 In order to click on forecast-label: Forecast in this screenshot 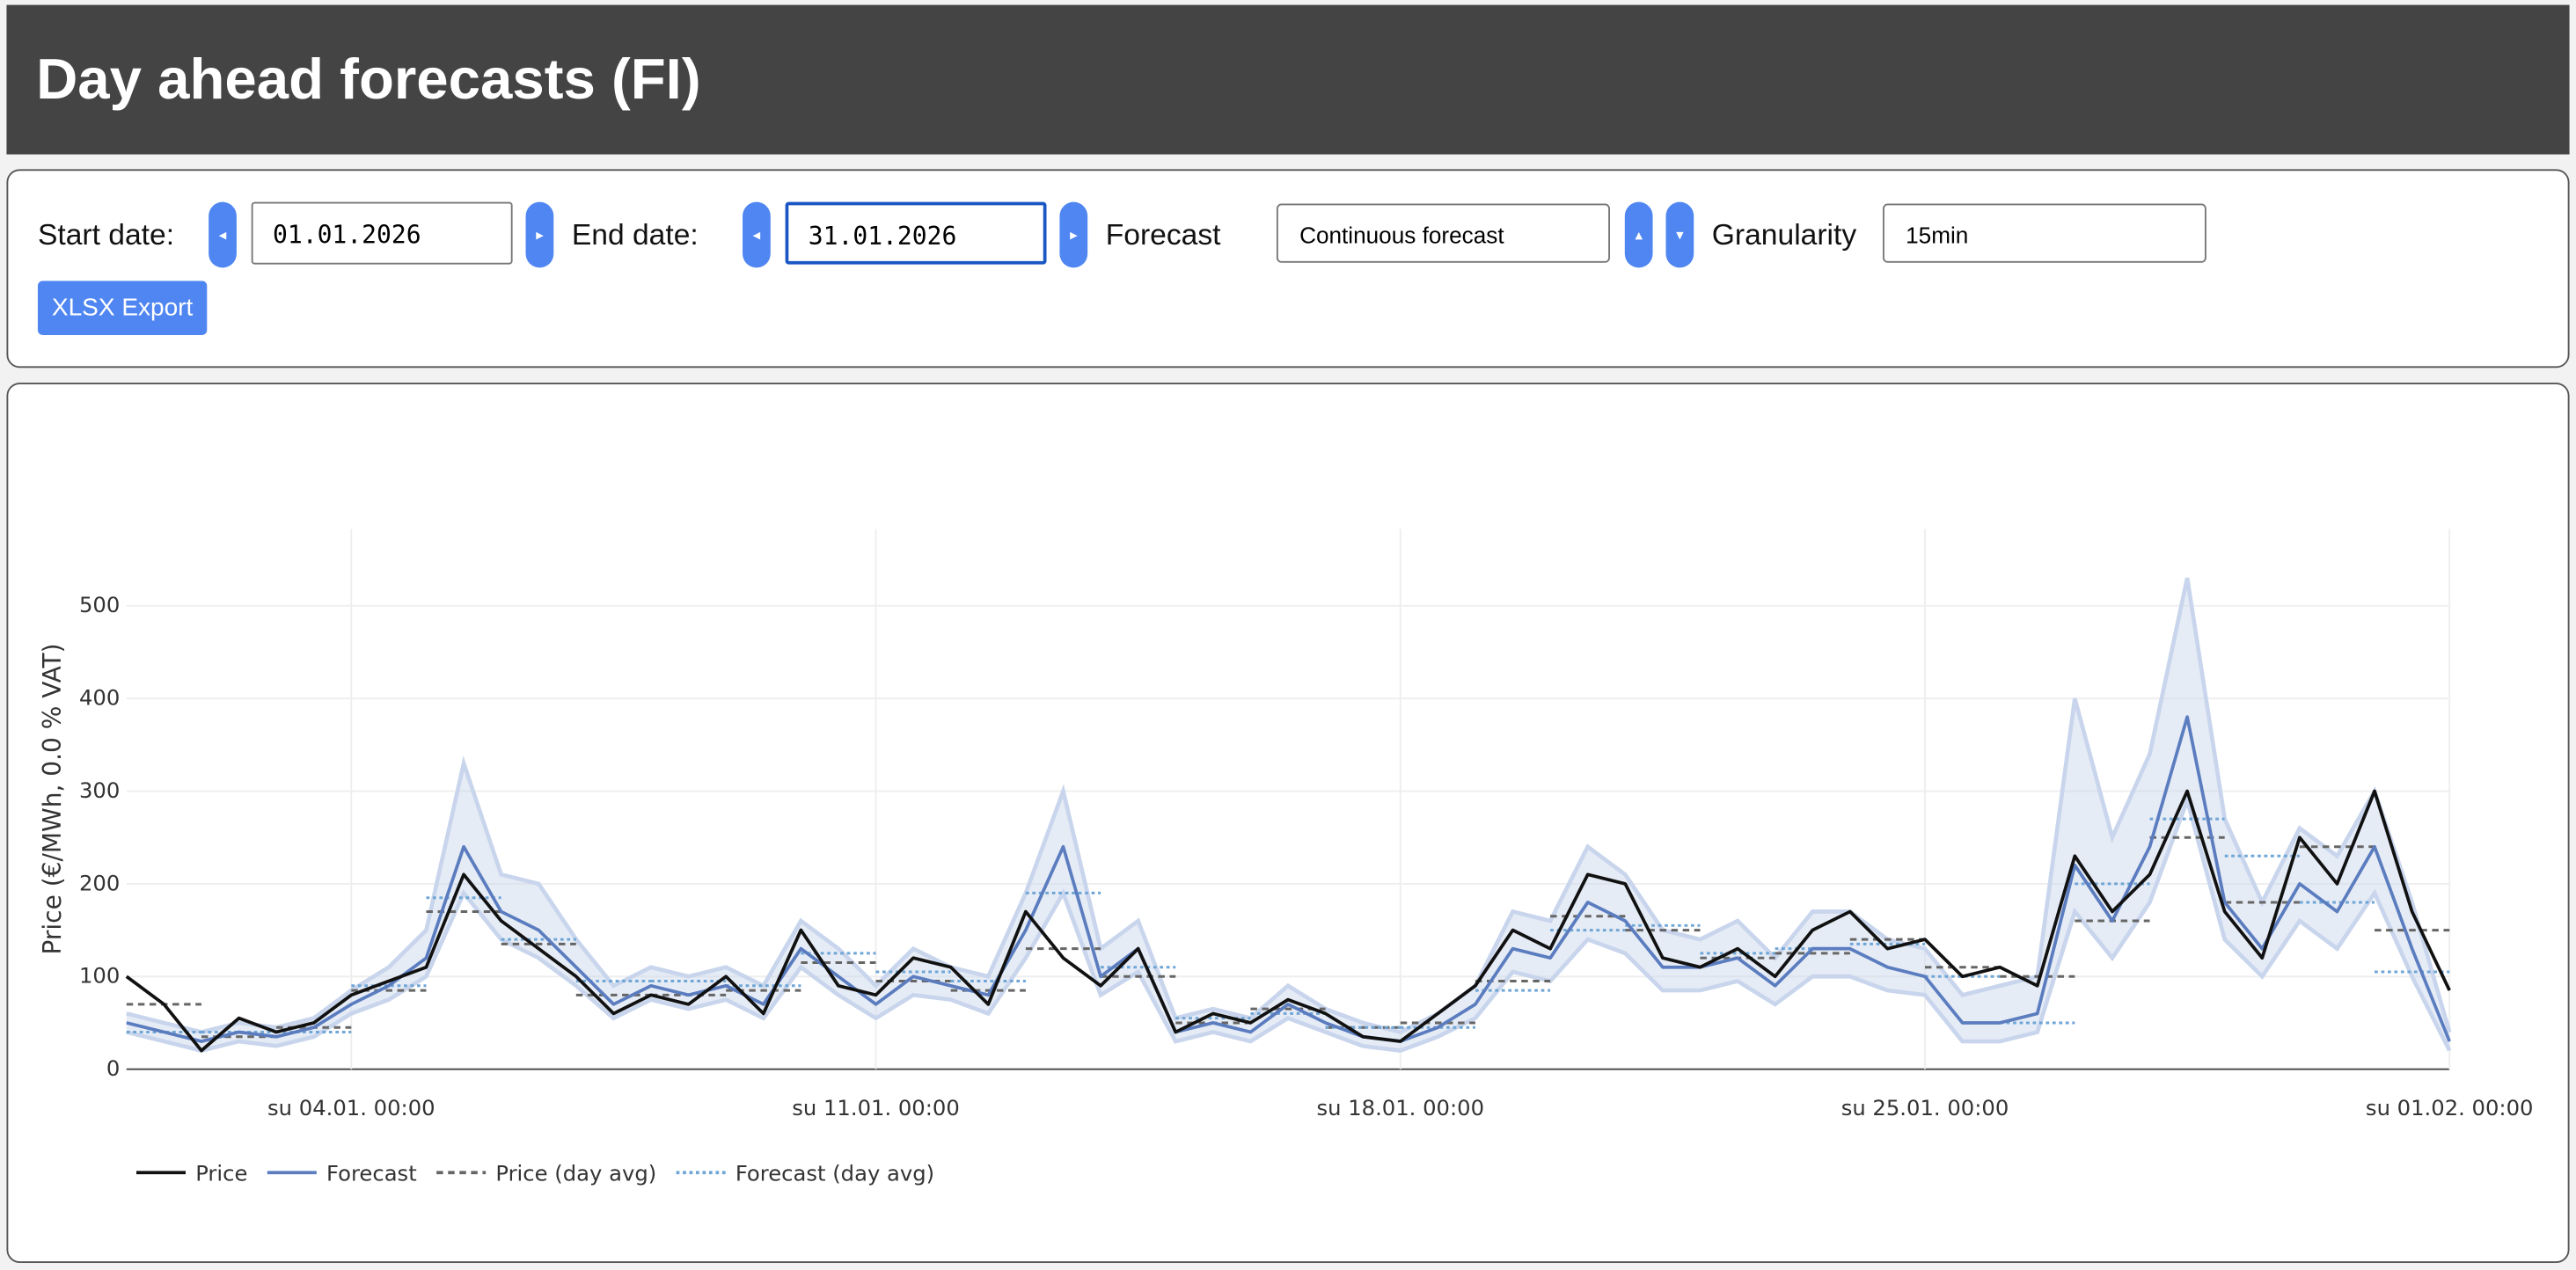, I will do `click(1163, 235)`.